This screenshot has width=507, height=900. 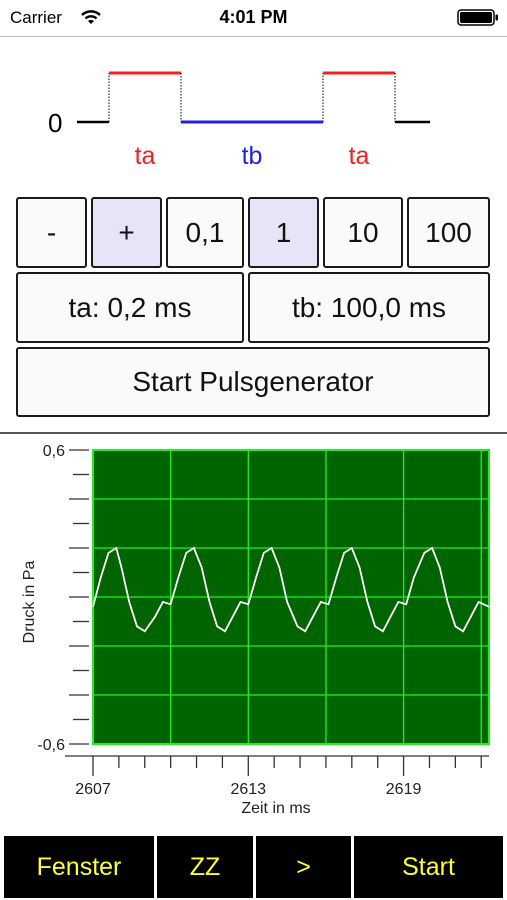 I want to click on x-axis-title: Zeit in ms, so click(x=275, y=808).